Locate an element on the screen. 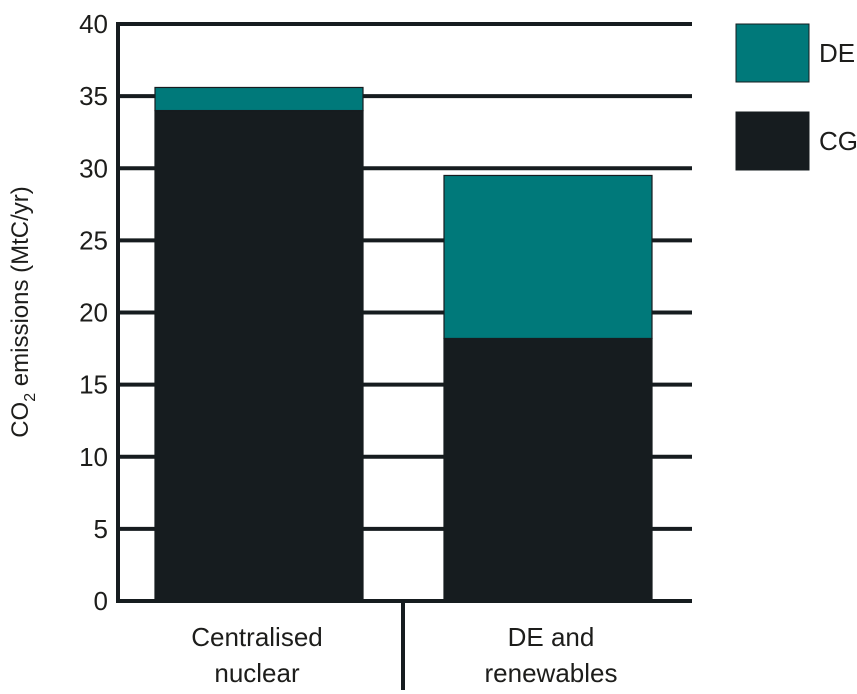 The image size is (857, 694). x-category-label-2-line-1: DE and is located at coordinates (551, 637).